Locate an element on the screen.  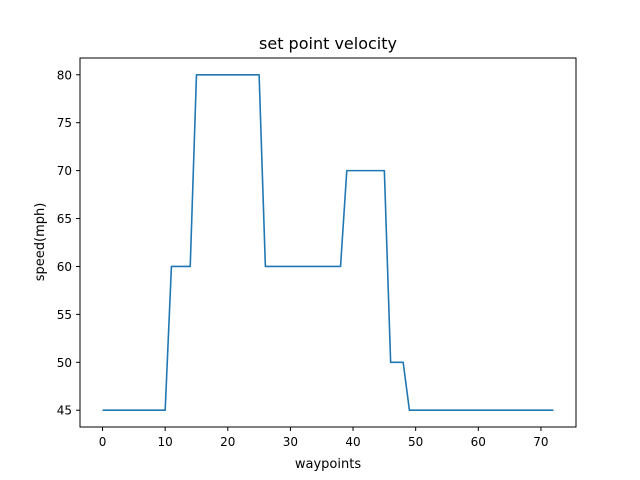
x-axis: 0 10 20 30 40 50 60 70 is located at coordinates (324, 438).